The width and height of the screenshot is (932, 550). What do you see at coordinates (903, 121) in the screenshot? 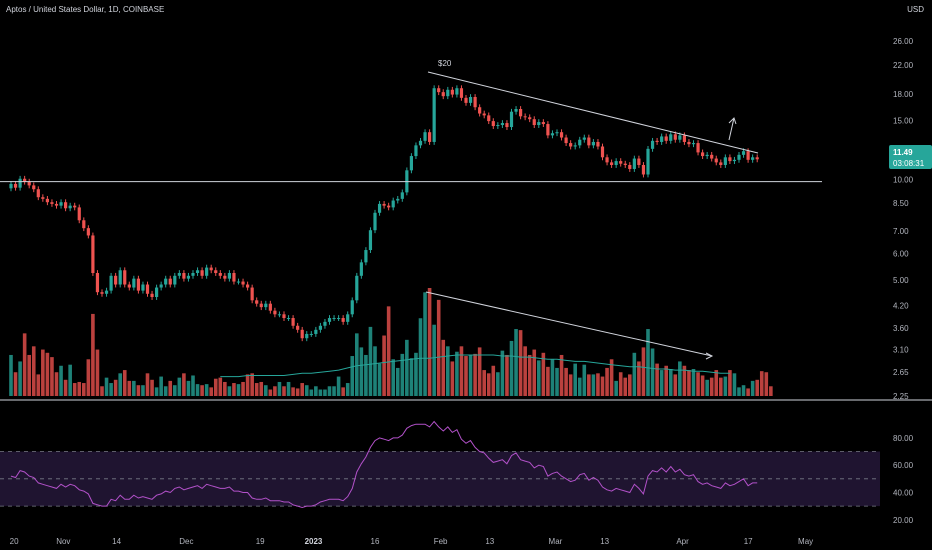
I see `y-tick-label: 15.00` at bounding box center [903, 121].